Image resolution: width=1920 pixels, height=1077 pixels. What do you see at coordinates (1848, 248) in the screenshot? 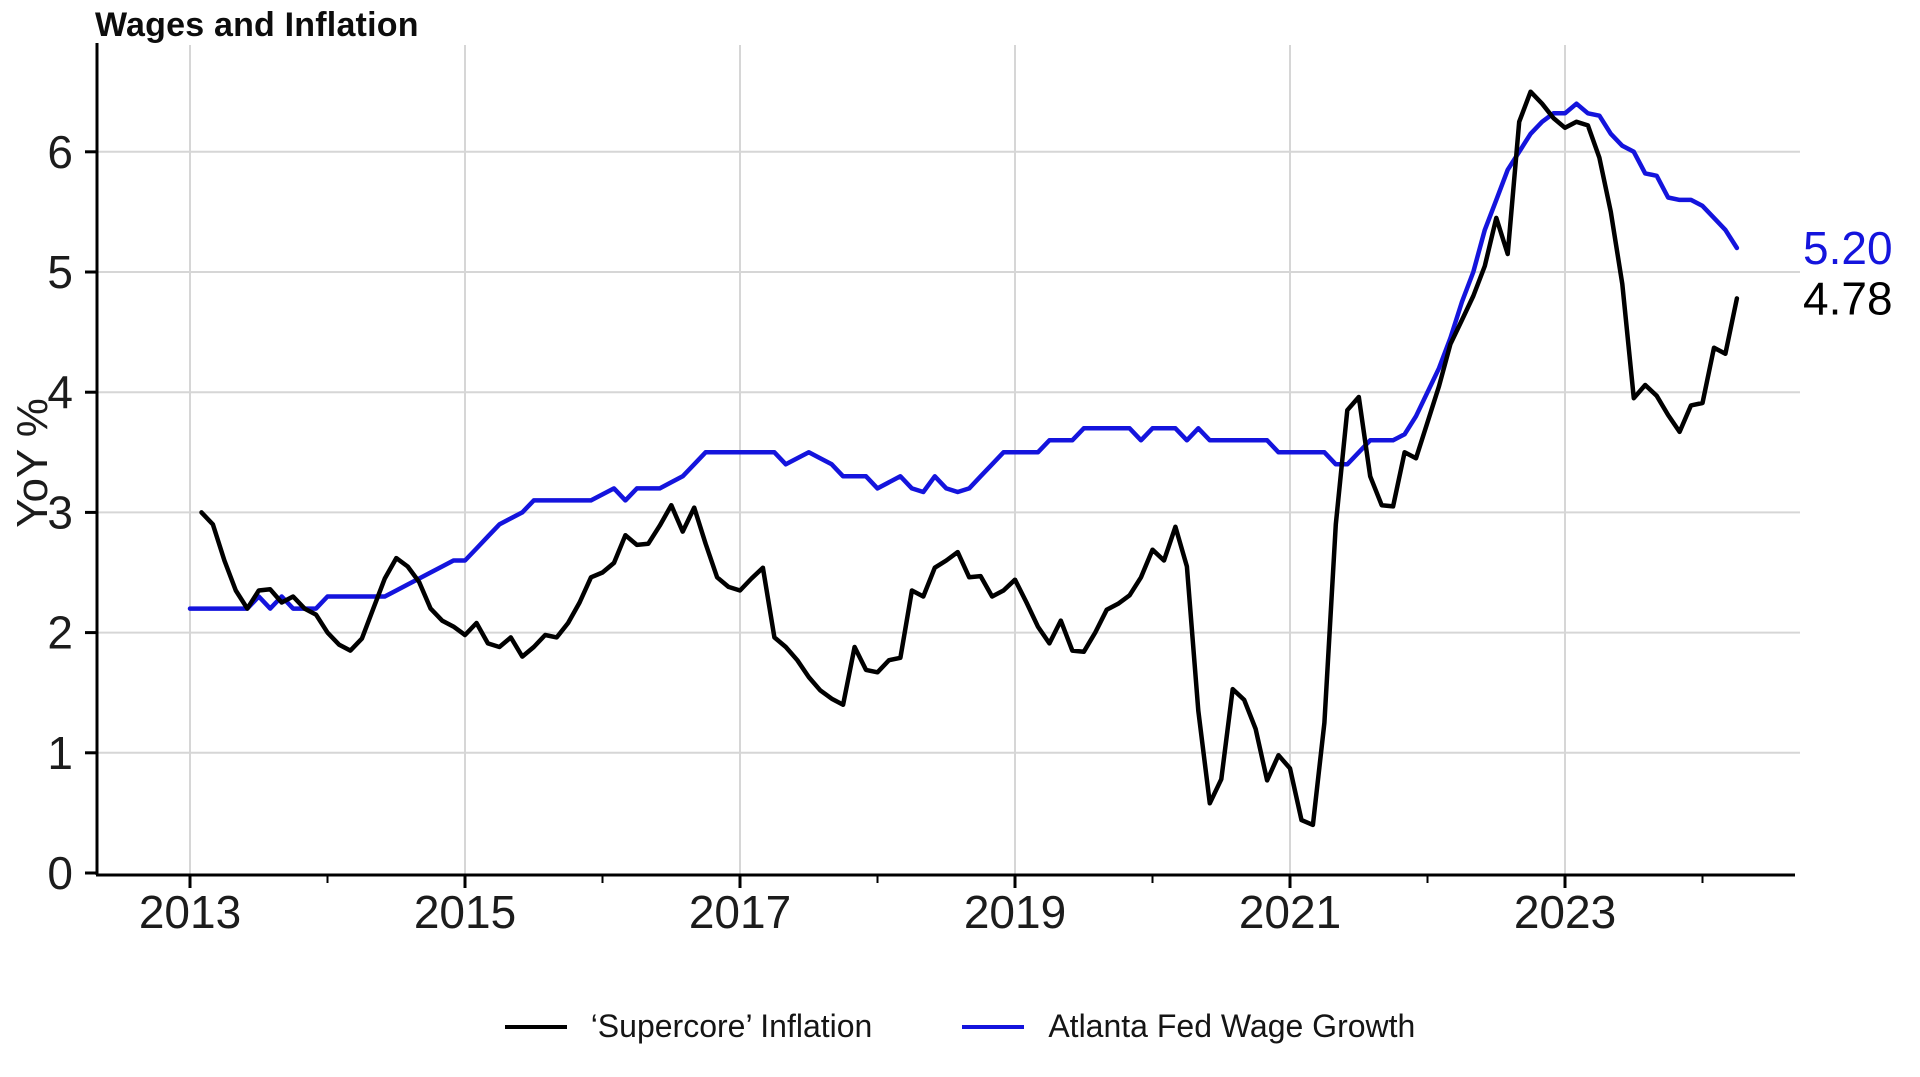
I see `wage-growth-end-value-label: 5.20` at bounding box center [1848, 248].